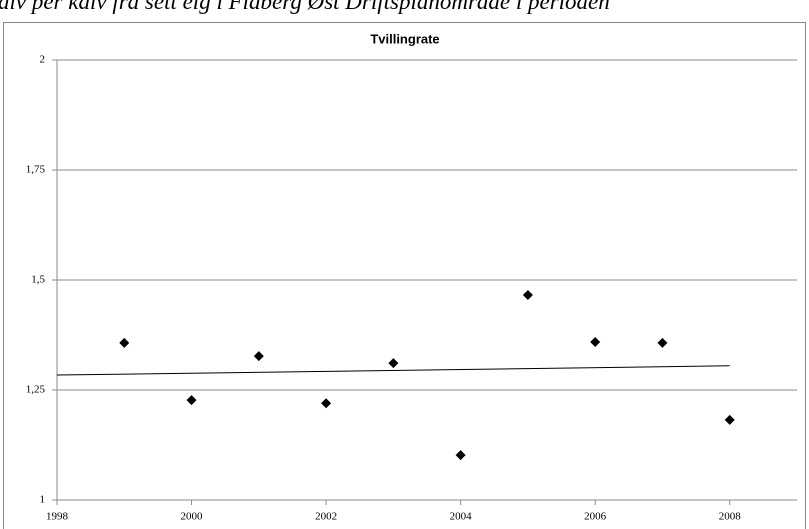 This screenshot has height=529, width=809. I want to click on x-tick-label: 2002, so click(326, 517).